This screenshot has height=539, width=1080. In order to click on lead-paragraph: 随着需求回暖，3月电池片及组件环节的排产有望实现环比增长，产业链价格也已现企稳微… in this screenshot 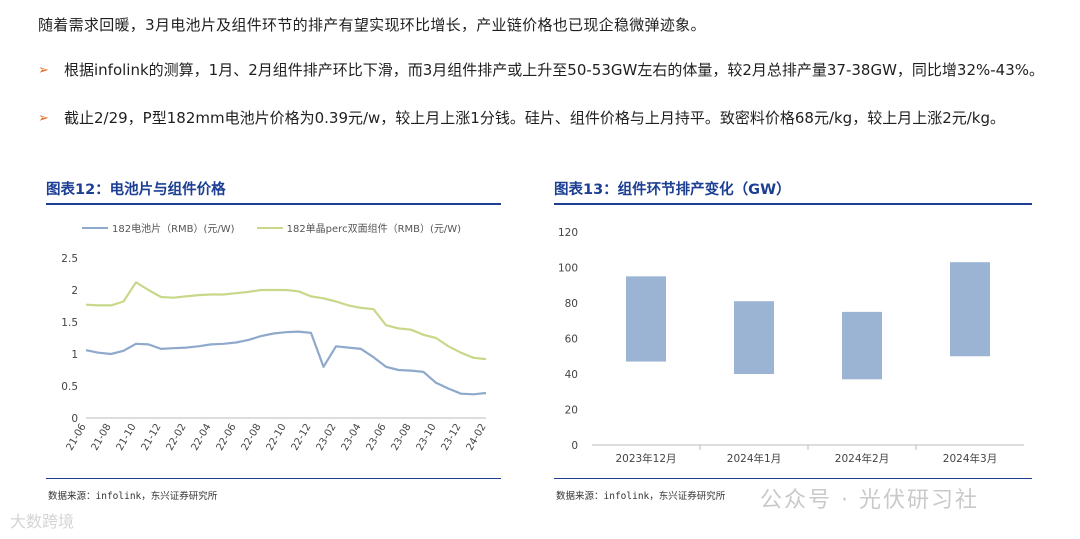, I will do `click(372, 25)`.